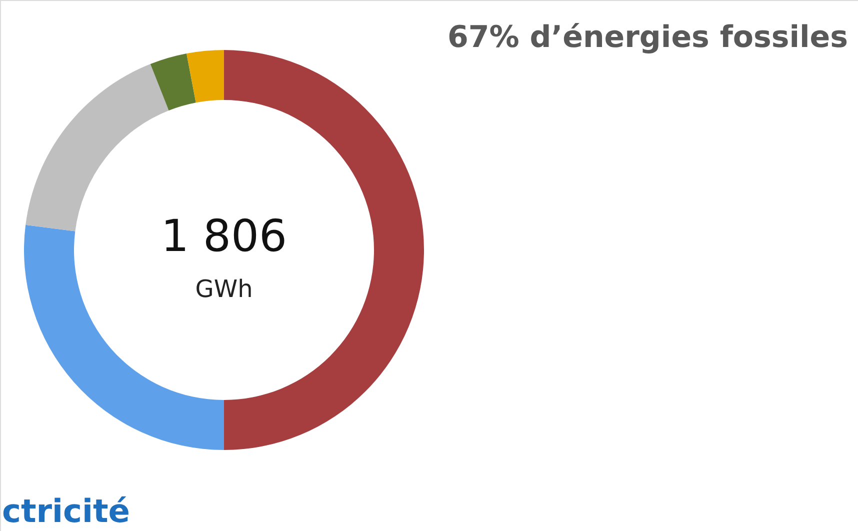  What do you see at coordinates (647, 37) in the screenshot?
I see `text: 67% d’énergies fossiles` at bounding box center [647, 37].